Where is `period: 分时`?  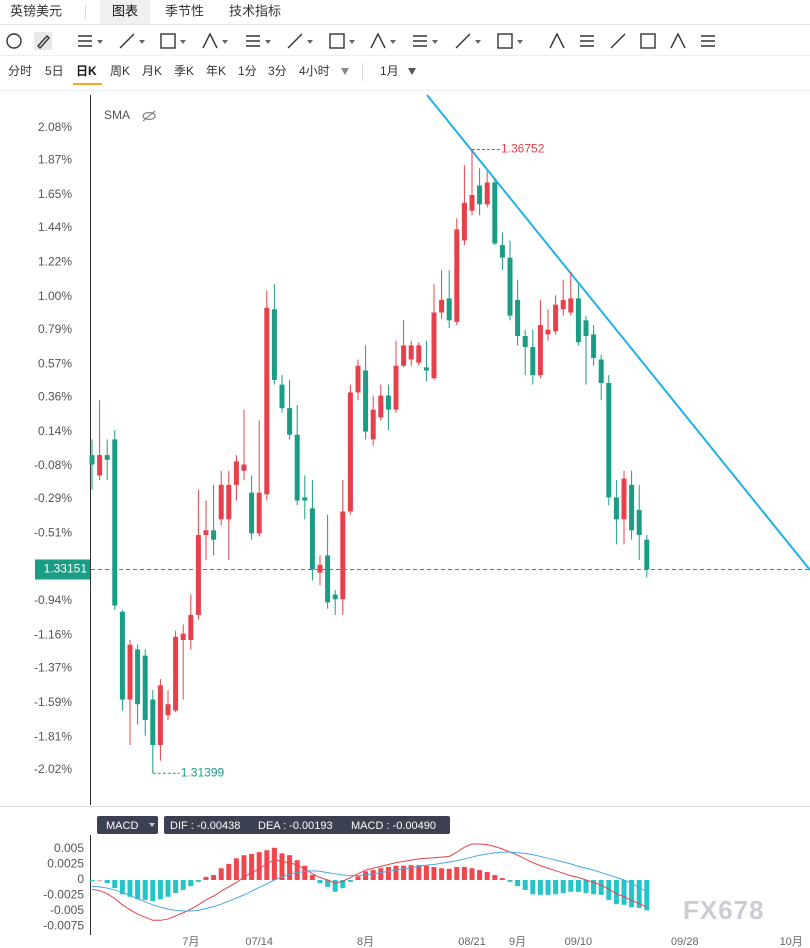
period: 分时 is located at coordinates (20, 71).